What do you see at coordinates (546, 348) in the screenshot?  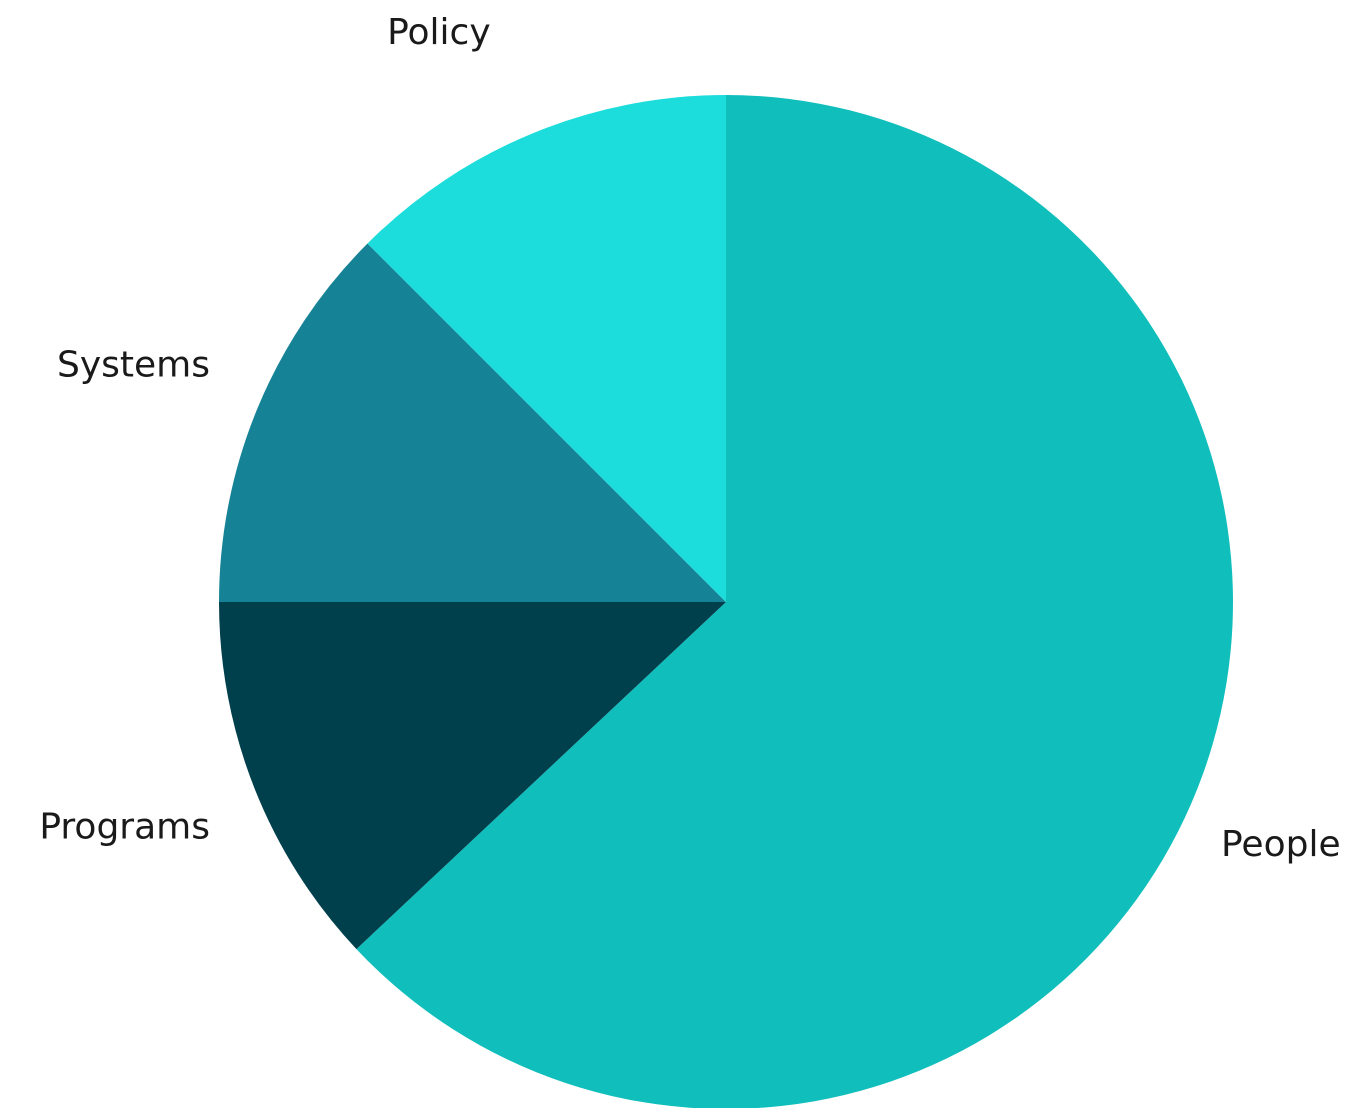 I see `pie-slice-policy` at bounding box center [546, 348].